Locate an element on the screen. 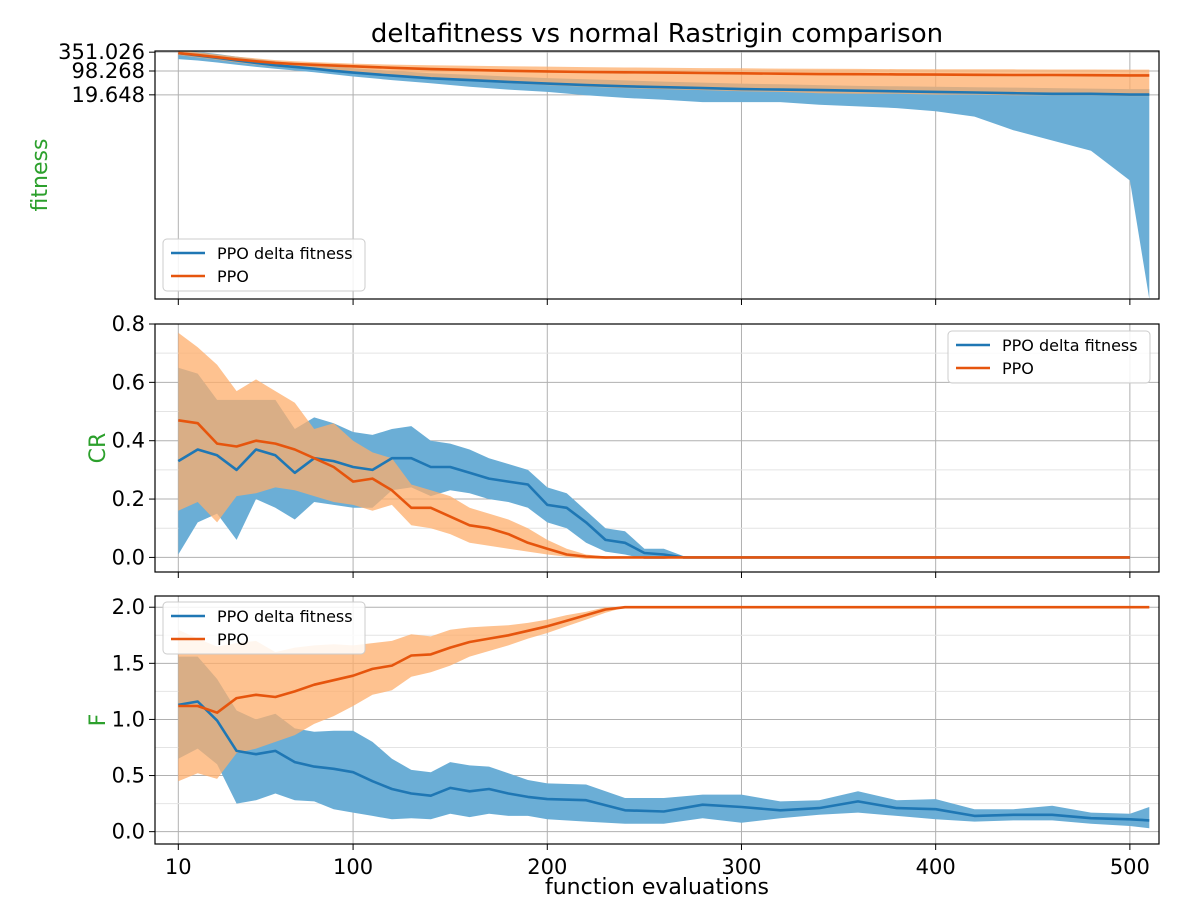  y-tick-label: 0.5 is located at coordinates (128, 776).